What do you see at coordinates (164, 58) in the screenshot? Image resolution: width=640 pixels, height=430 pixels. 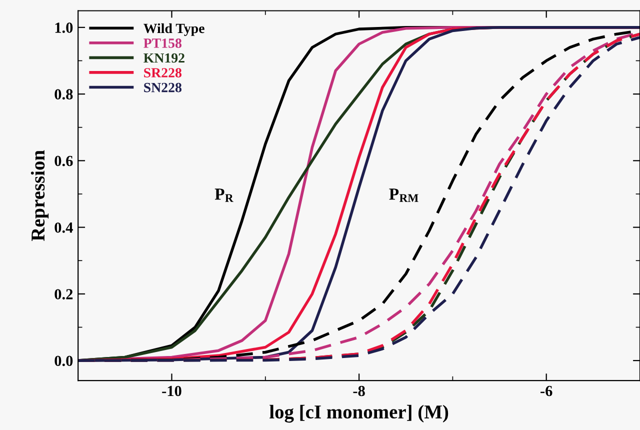 I see `legend-label: KN192` at bounding box center [164, 58].